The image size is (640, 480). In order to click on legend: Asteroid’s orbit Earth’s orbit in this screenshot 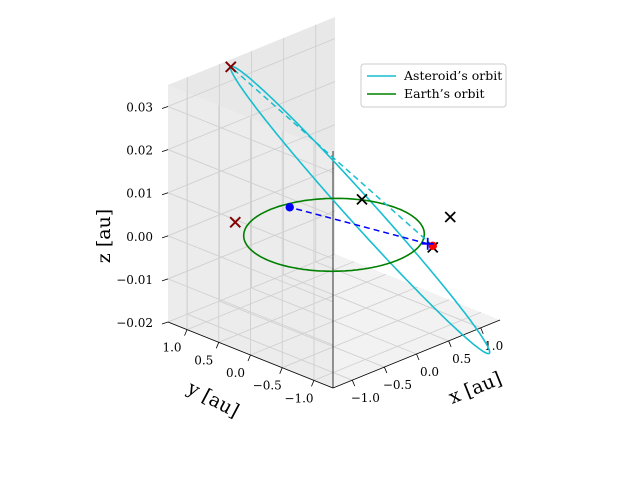, I will do `click(433, 85)`.